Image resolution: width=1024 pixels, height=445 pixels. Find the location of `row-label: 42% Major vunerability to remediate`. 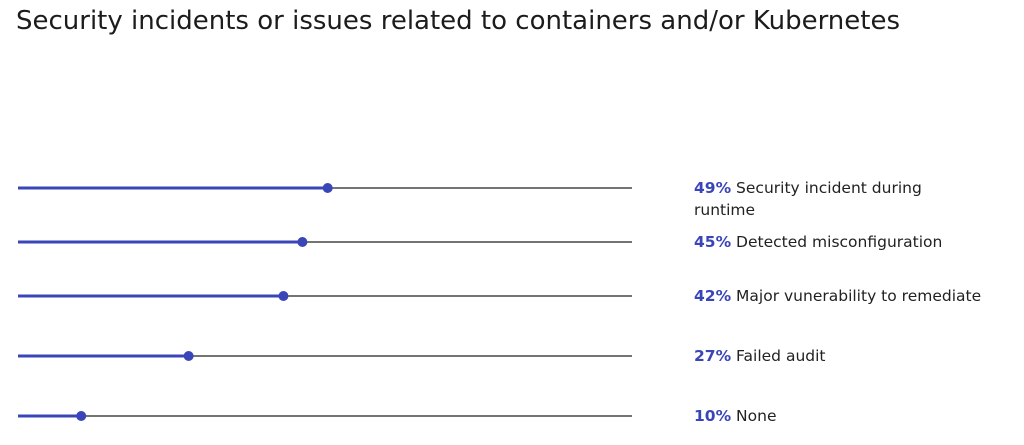

row-label: 42% Major vunerability to remediate is located at coordinates (853, 296).